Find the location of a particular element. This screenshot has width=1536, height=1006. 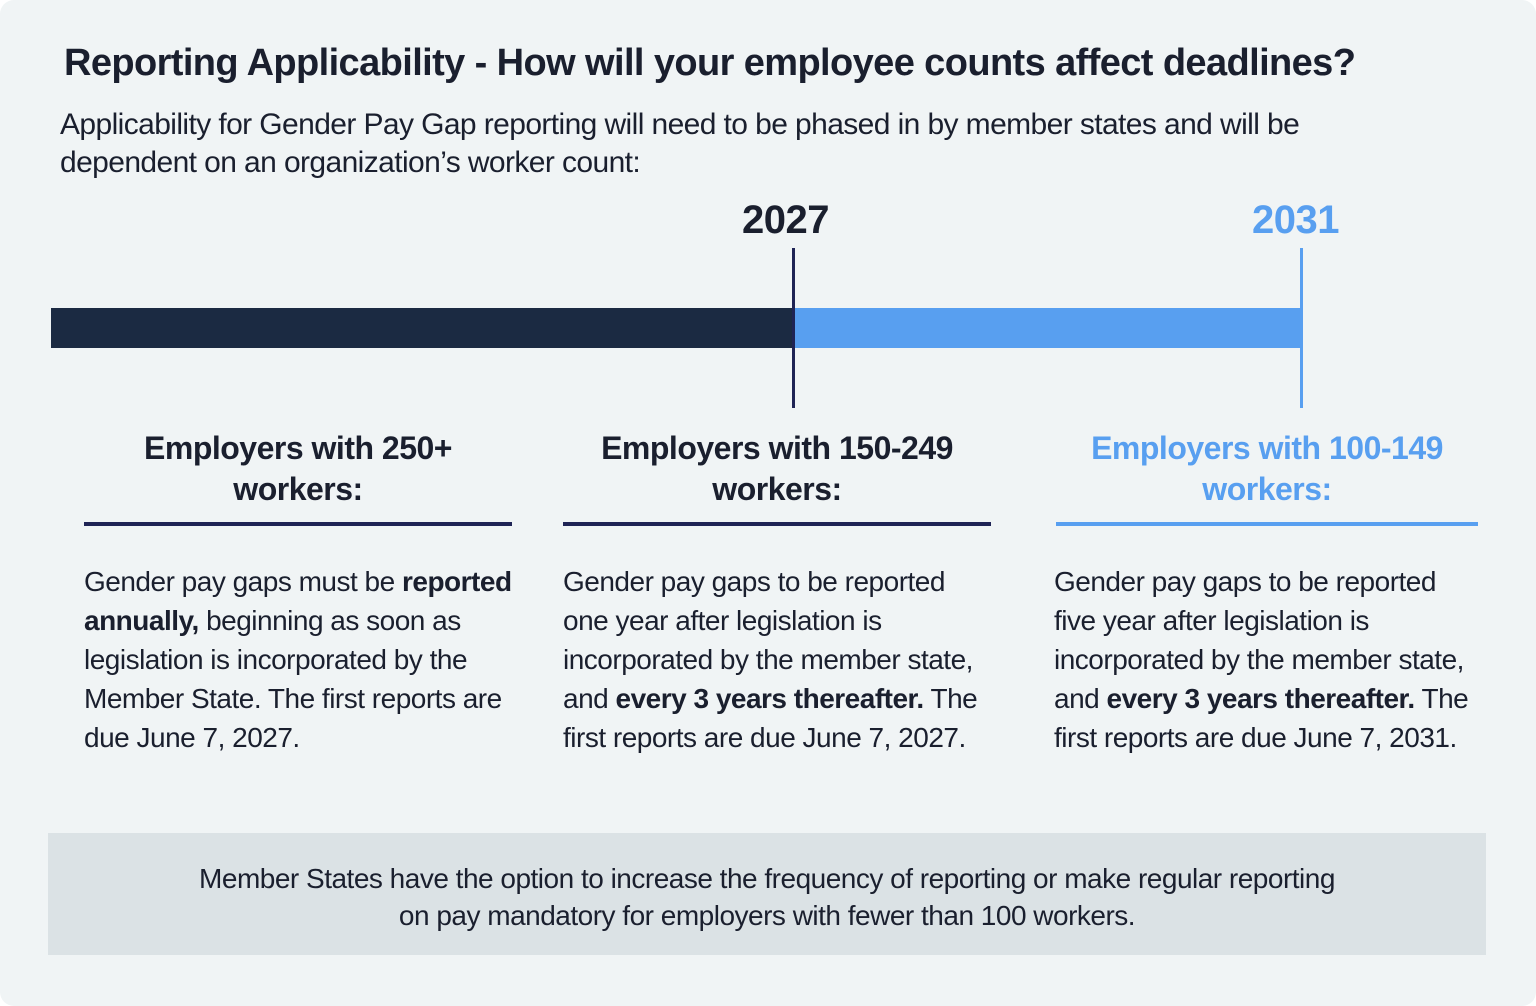

heading-line: Employers with 150-249 is located at coordinates (777, 448).